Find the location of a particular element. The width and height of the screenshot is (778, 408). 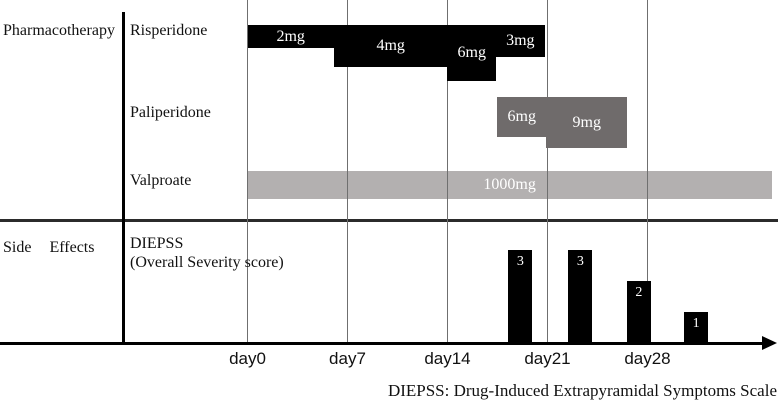

dose-label: 2mg is located at coordinates (290, 36).